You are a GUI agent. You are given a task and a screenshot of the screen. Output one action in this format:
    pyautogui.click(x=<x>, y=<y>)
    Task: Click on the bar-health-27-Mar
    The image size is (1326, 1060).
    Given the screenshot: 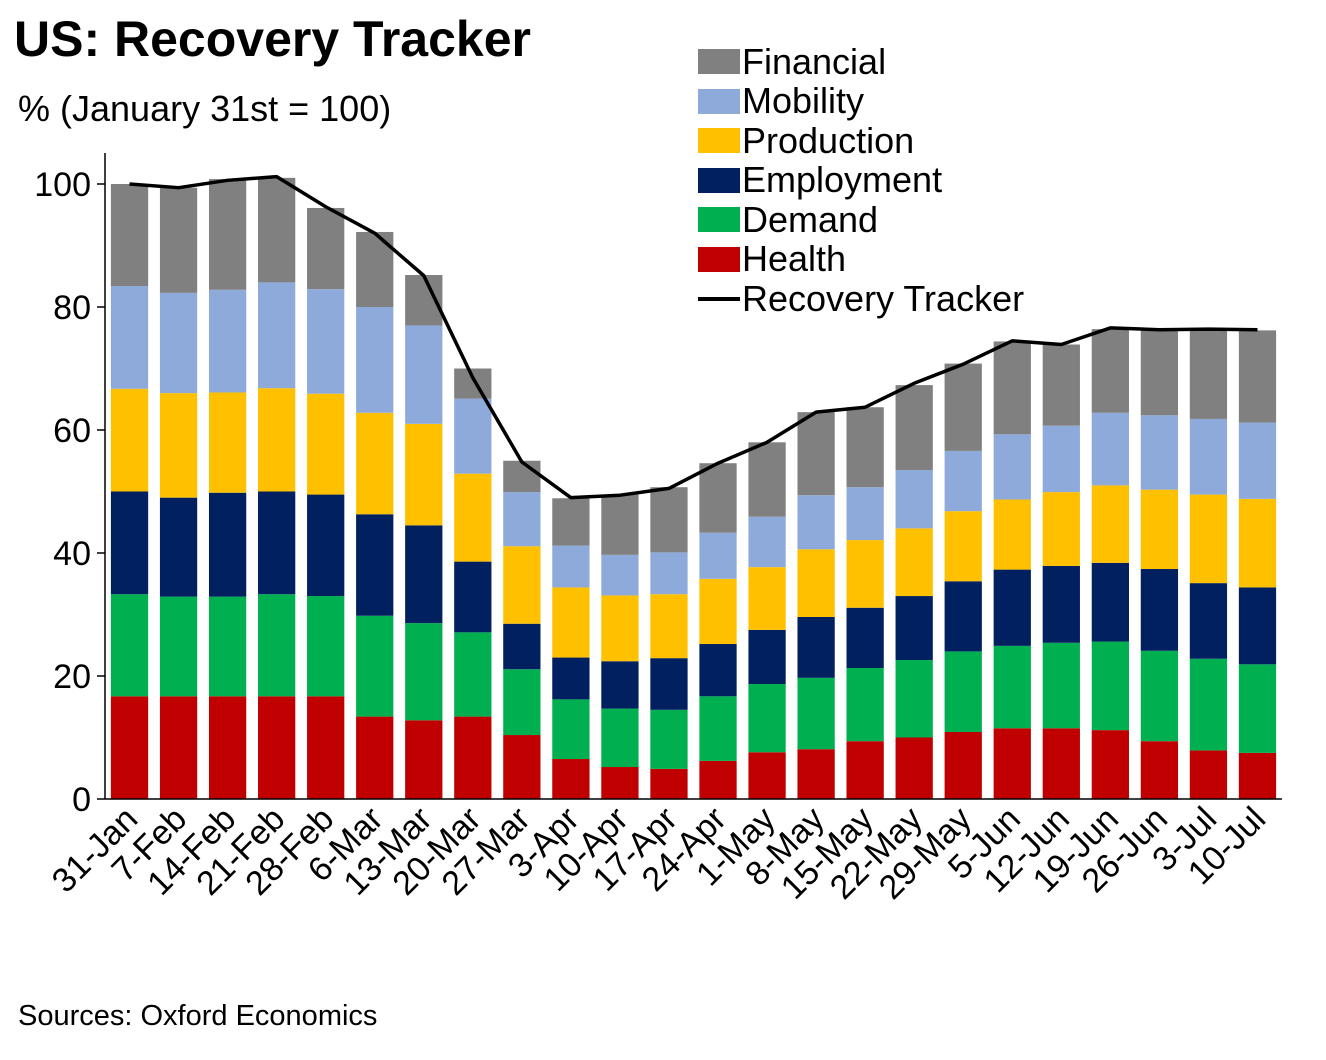 What is the action you would take?
    pyautogui.click(x=522, y=767)
    